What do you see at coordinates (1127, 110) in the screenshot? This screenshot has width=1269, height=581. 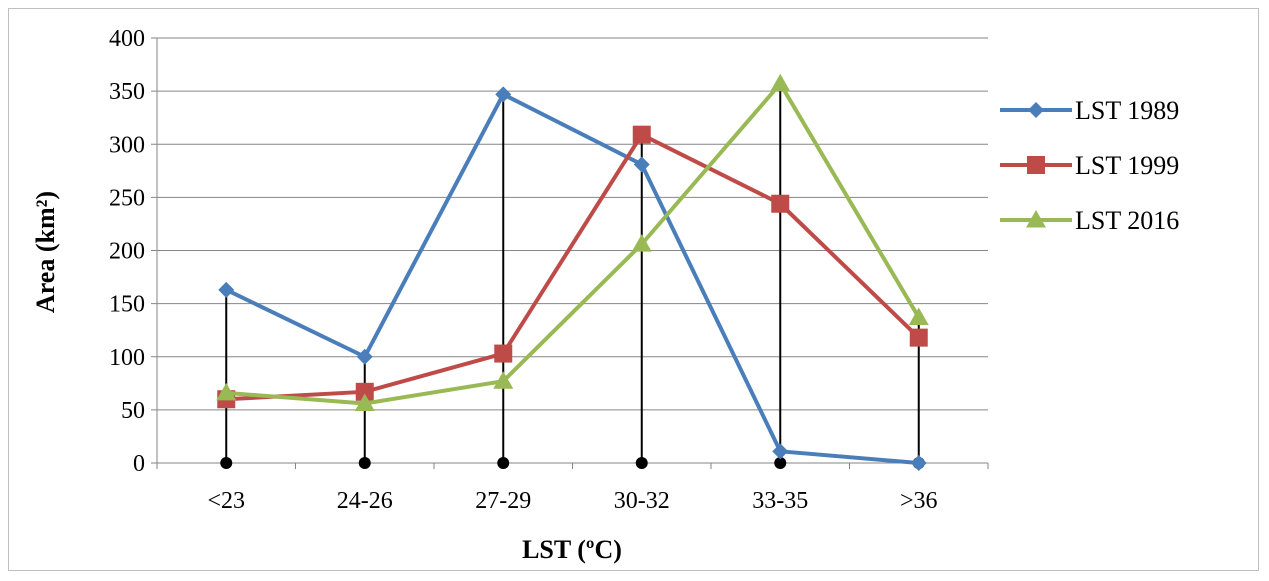 I see `legend-label: LST 1989` at bounding box center [1127, 110].